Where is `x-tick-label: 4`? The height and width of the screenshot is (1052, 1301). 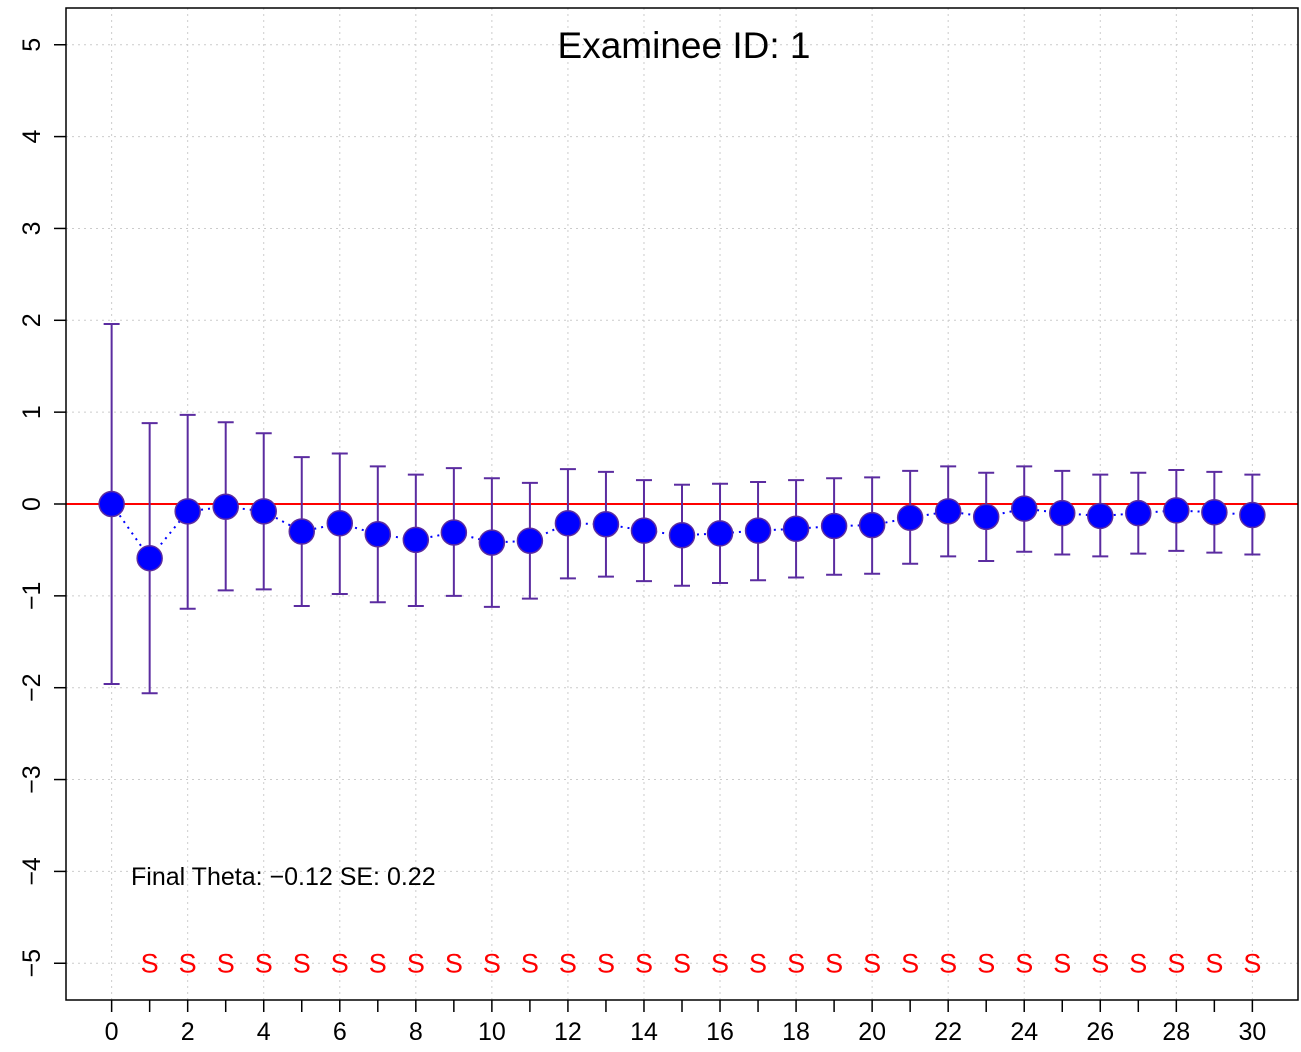
x-tick-label: 4 is located at coordinates (264, 1032).